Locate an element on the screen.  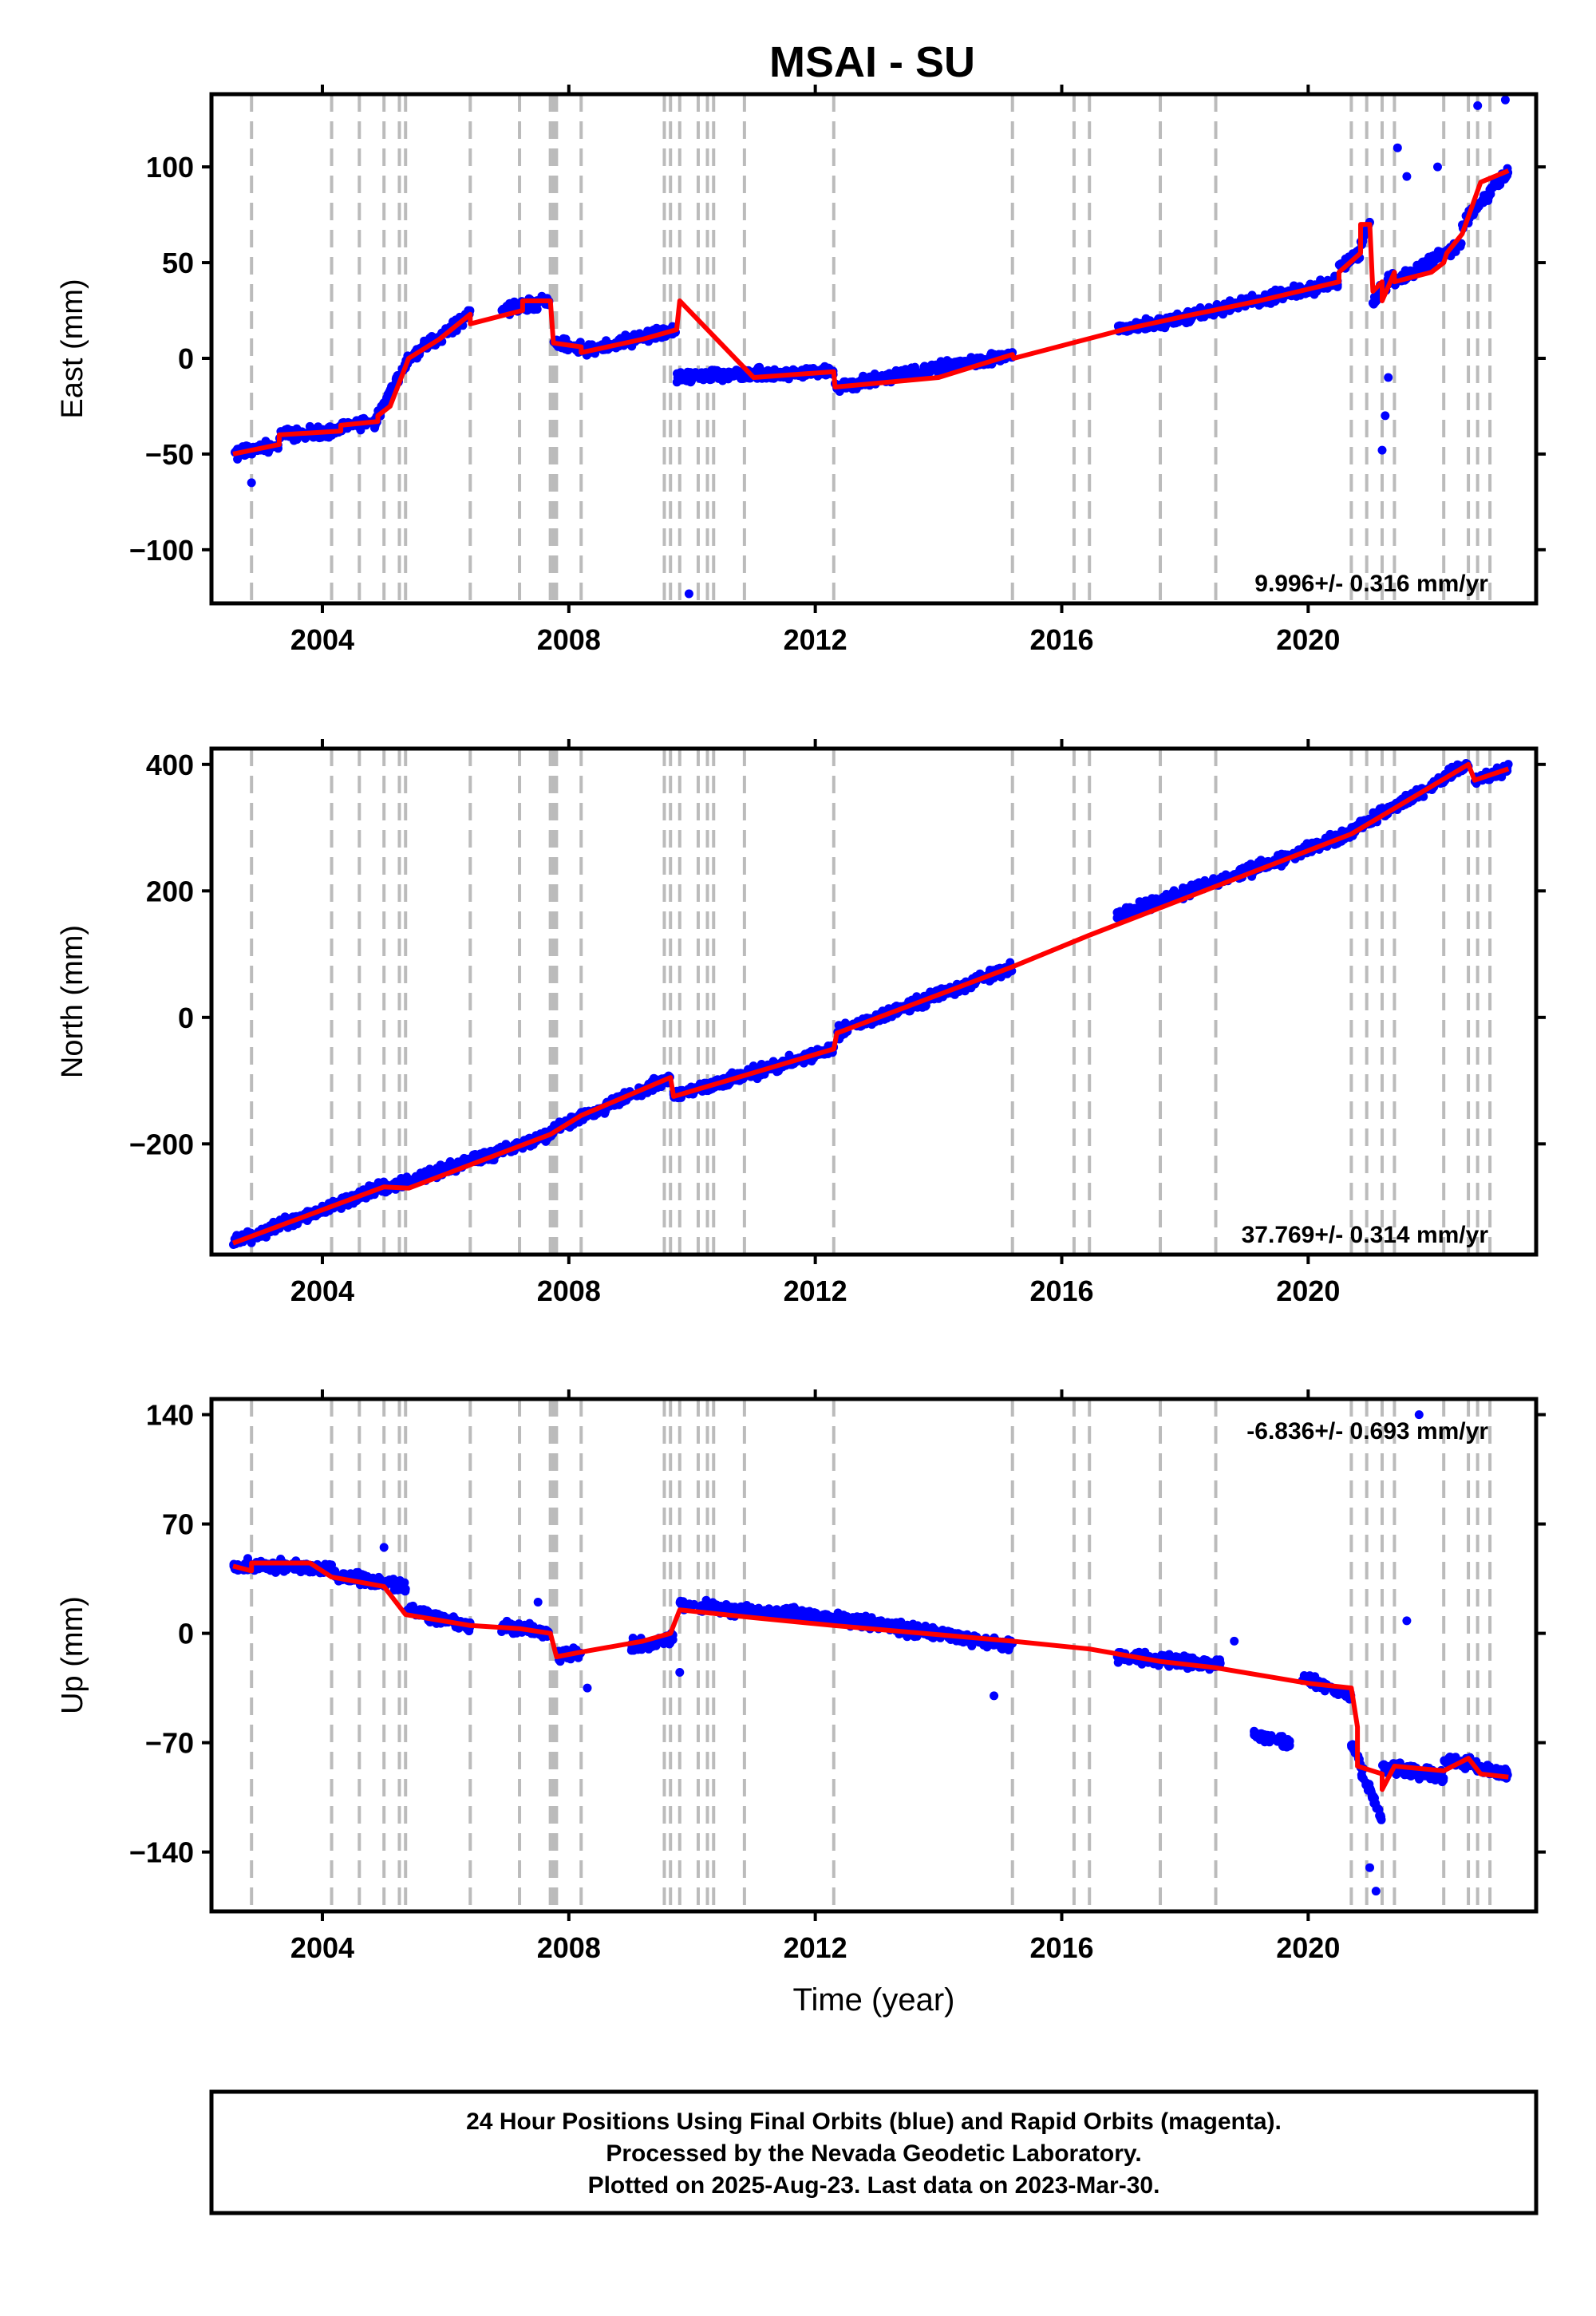
x-tick-label: 2012 is located at coordinates (815, 639).